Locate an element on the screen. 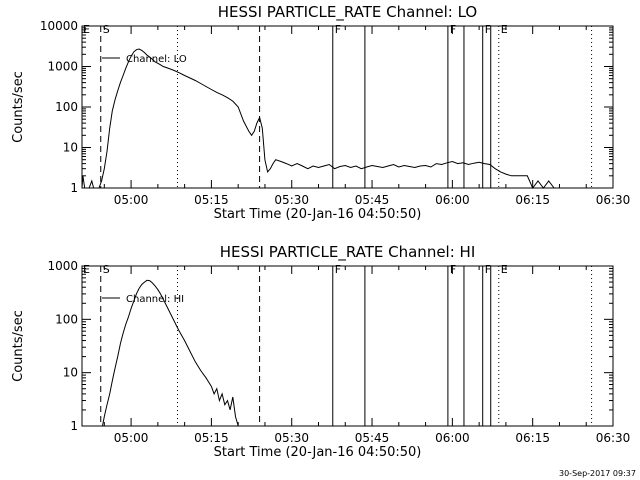 This screenshot has height=480, width=640. y-tick-label: 10000 is located at coordinates (59, 26).